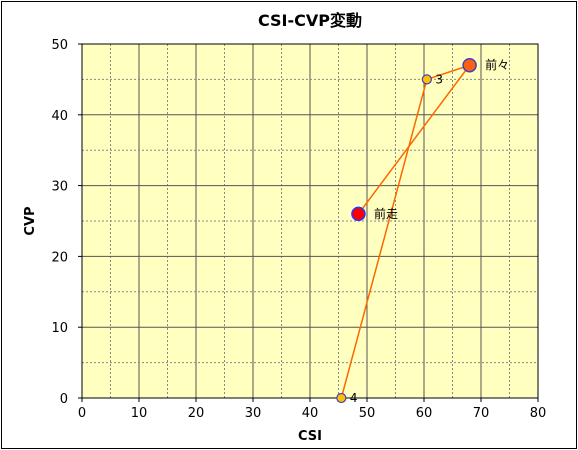 The height and width of the screenshot is (450, 578). Describe the element at coordinates (497, 64) in the screenshot. I see `data-point-label: 前々` at that location.